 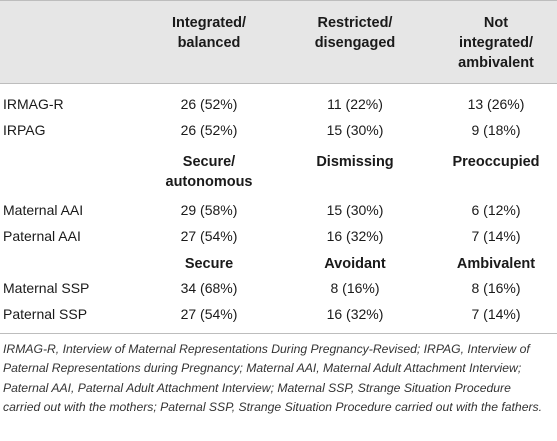 What do you see at coordinates (278, 130) in the screenshot?
I see `table-row: IRPAG 26 (52%) 15 (30%) 9 (18%)` at bounding box center [278, 130].